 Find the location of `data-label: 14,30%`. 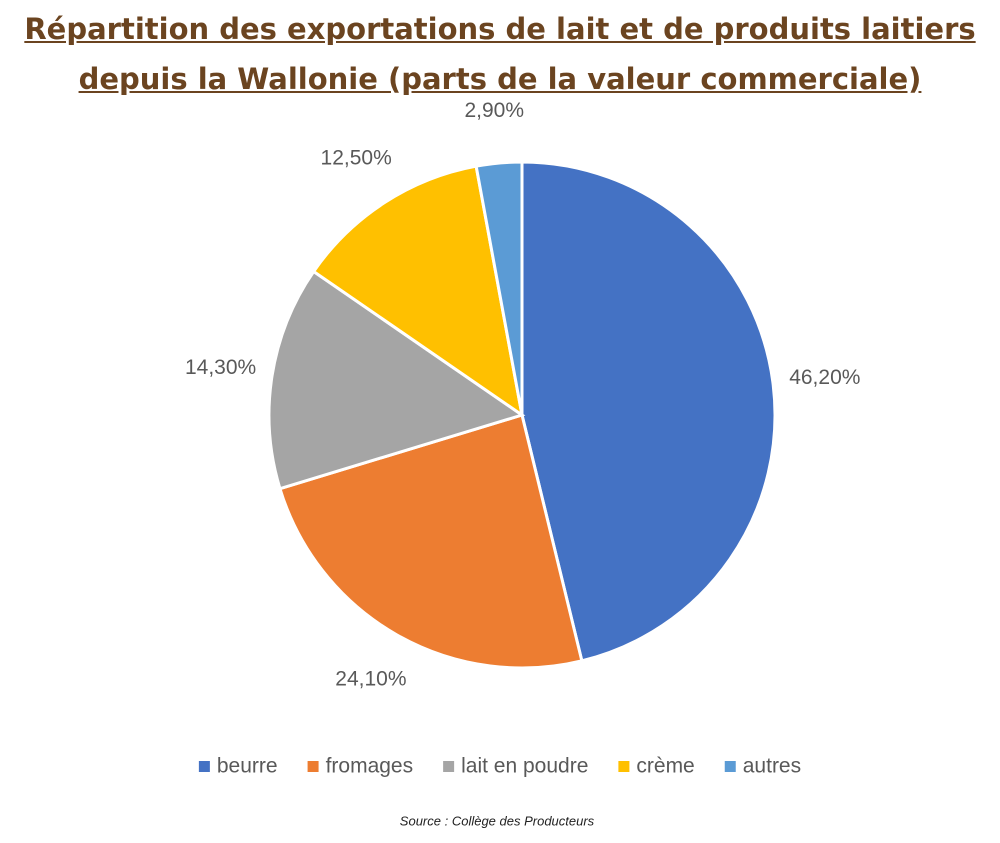

data-label: 14,30% is located at coordinates (220, 367).